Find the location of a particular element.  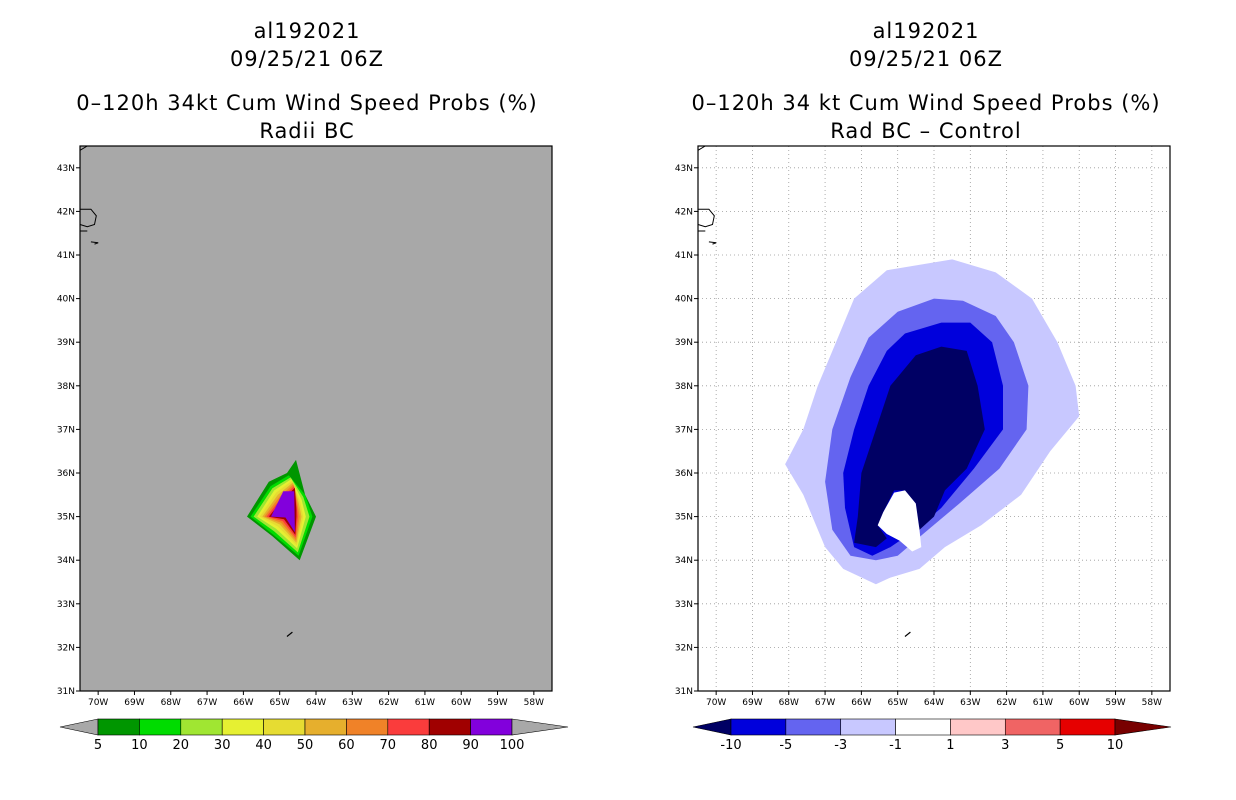

lon-tick-label: 61W is located at coordinates (425, 703).